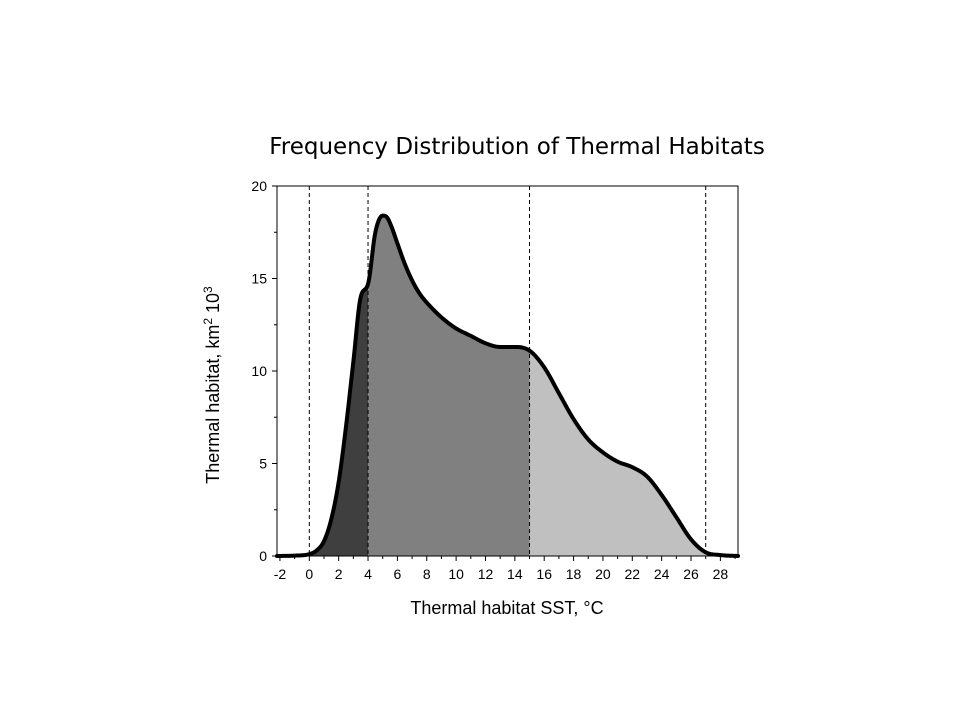  Describe the element at coordinates (263, 556) in the screenshot. I see `y-tick-label: 0` at that location.